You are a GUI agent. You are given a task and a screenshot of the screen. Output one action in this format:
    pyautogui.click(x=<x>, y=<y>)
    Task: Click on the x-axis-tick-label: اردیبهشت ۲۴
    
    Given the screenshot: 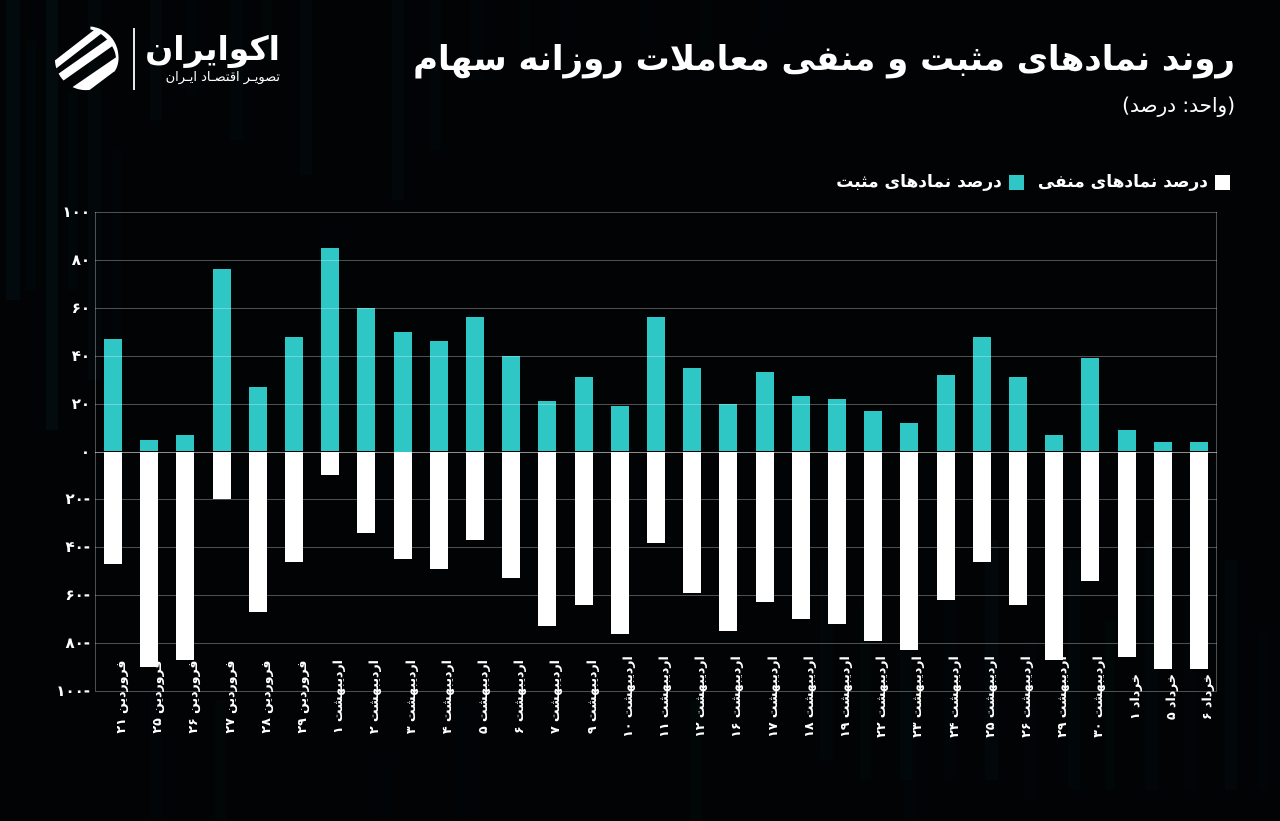 What is the action you would take?
    pyautogui.click(x=953, y=697)
    